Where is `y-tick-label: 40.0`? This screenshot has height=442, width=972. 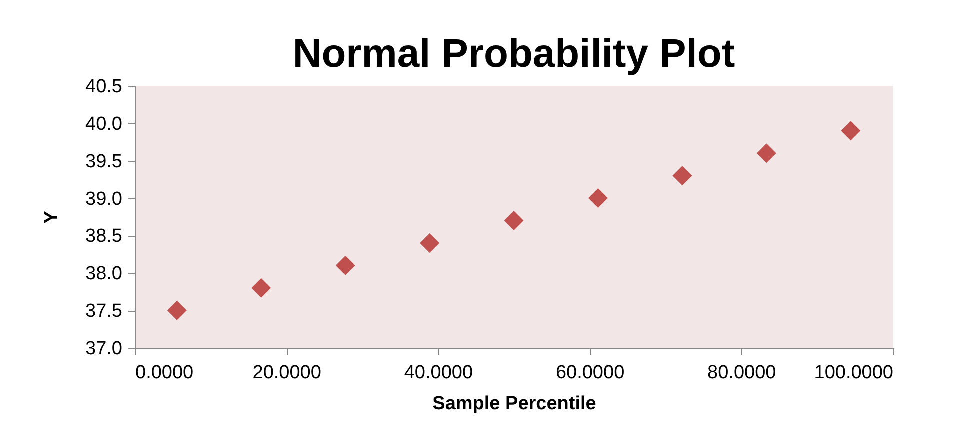 y-tick-label: 40.0 is located at coordinates (104, 124).